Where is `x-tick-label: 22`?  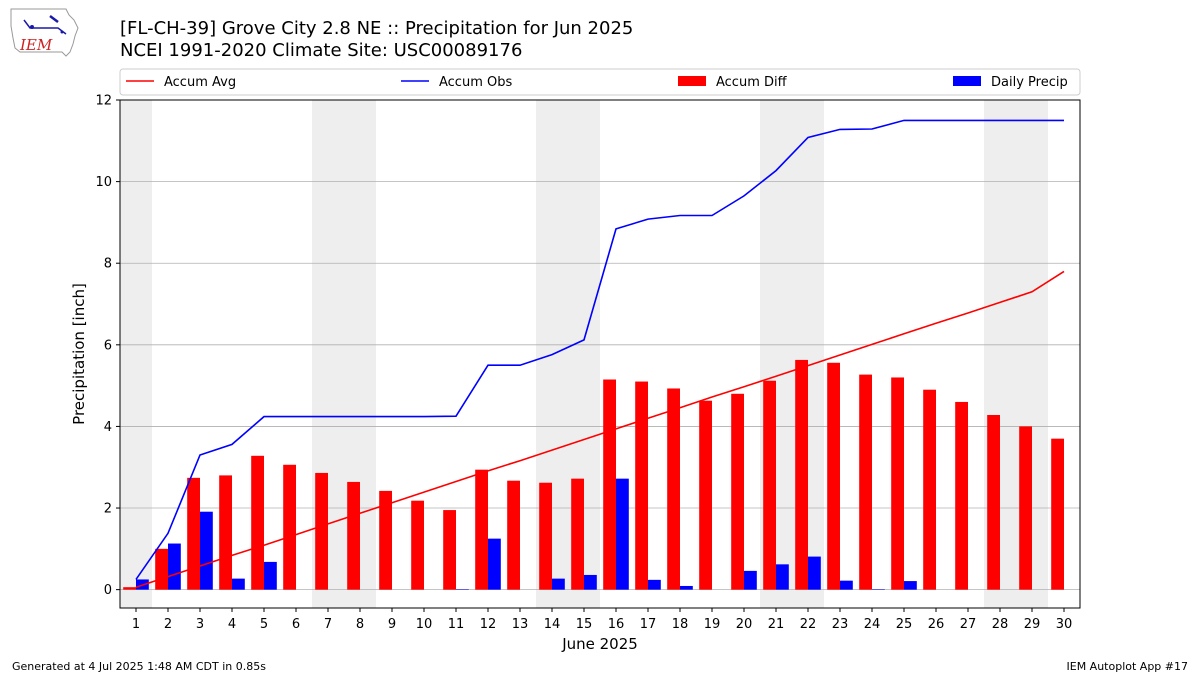
x-tick-label: 22 is located at coordinates (808, 624).